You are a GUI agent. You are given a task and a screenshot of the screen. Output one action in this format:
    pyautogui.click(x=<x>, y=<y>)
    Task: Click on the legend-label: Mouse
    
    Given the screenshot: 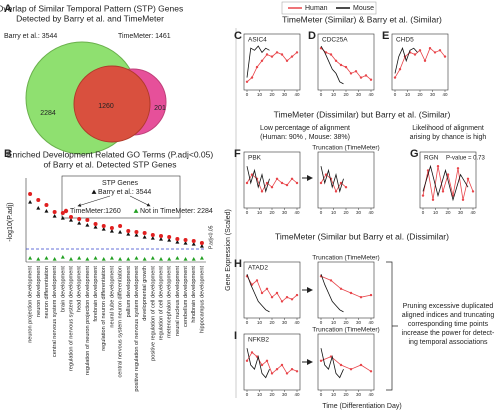 What is the action you would take?
    pyautogui.click(x=363, y=8)
    